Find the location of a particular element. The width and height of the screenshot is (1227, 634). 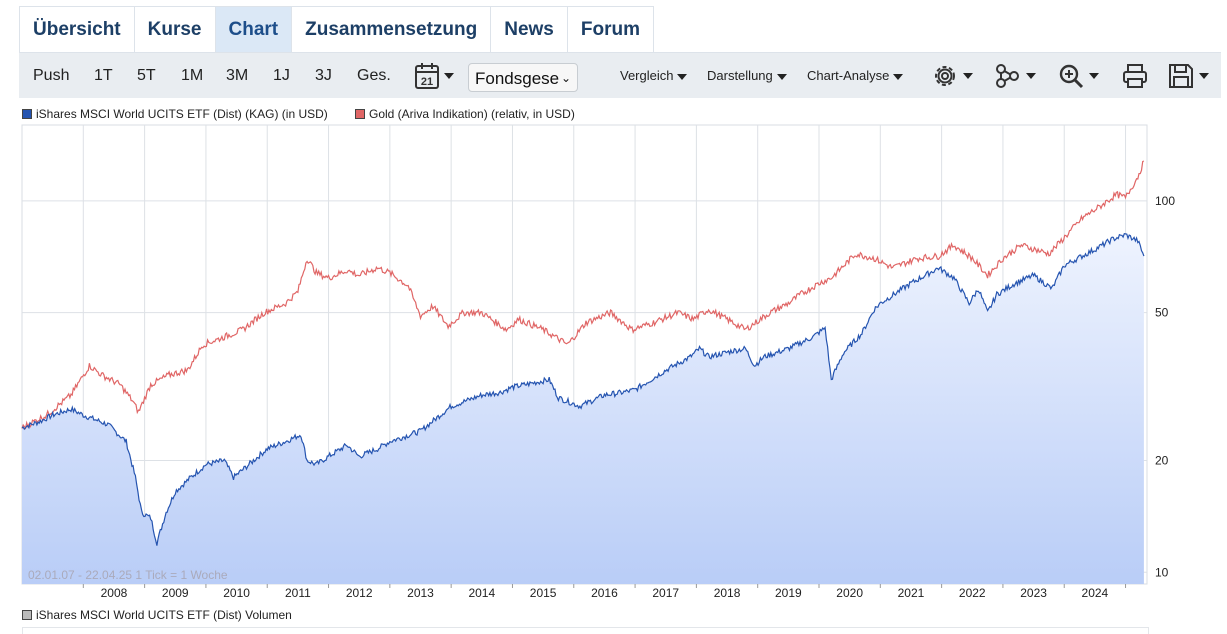

x-tick-label: 2016 is located at coordinates (604, 593).